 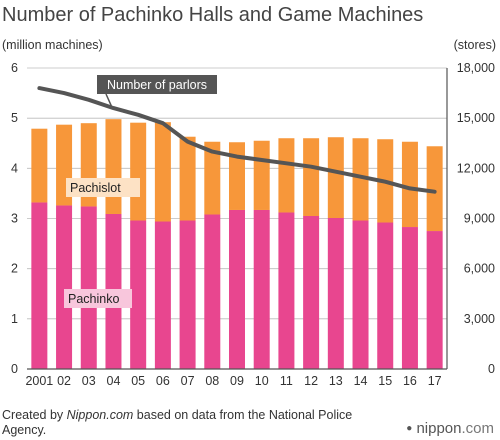 What do you see at coordinates (14, 118) in the screenshot?
I see `left-tick-label: 5` at bounding box center [14, 118].